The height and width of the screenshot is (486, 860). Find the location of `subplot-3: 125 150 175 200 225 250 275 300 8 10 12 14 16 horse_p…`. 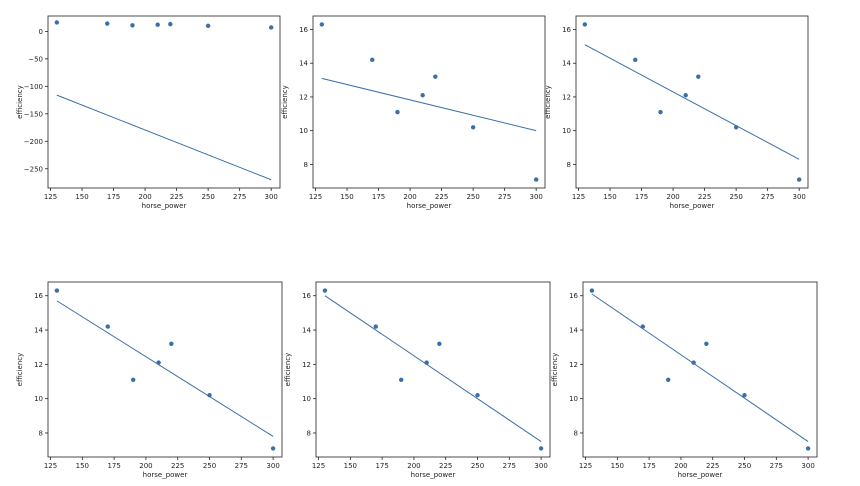

subplot-3: 125 150 175 200 225 250 275 300 8 10 12 14 16 horse_p… is located at coordinates (676, 112).